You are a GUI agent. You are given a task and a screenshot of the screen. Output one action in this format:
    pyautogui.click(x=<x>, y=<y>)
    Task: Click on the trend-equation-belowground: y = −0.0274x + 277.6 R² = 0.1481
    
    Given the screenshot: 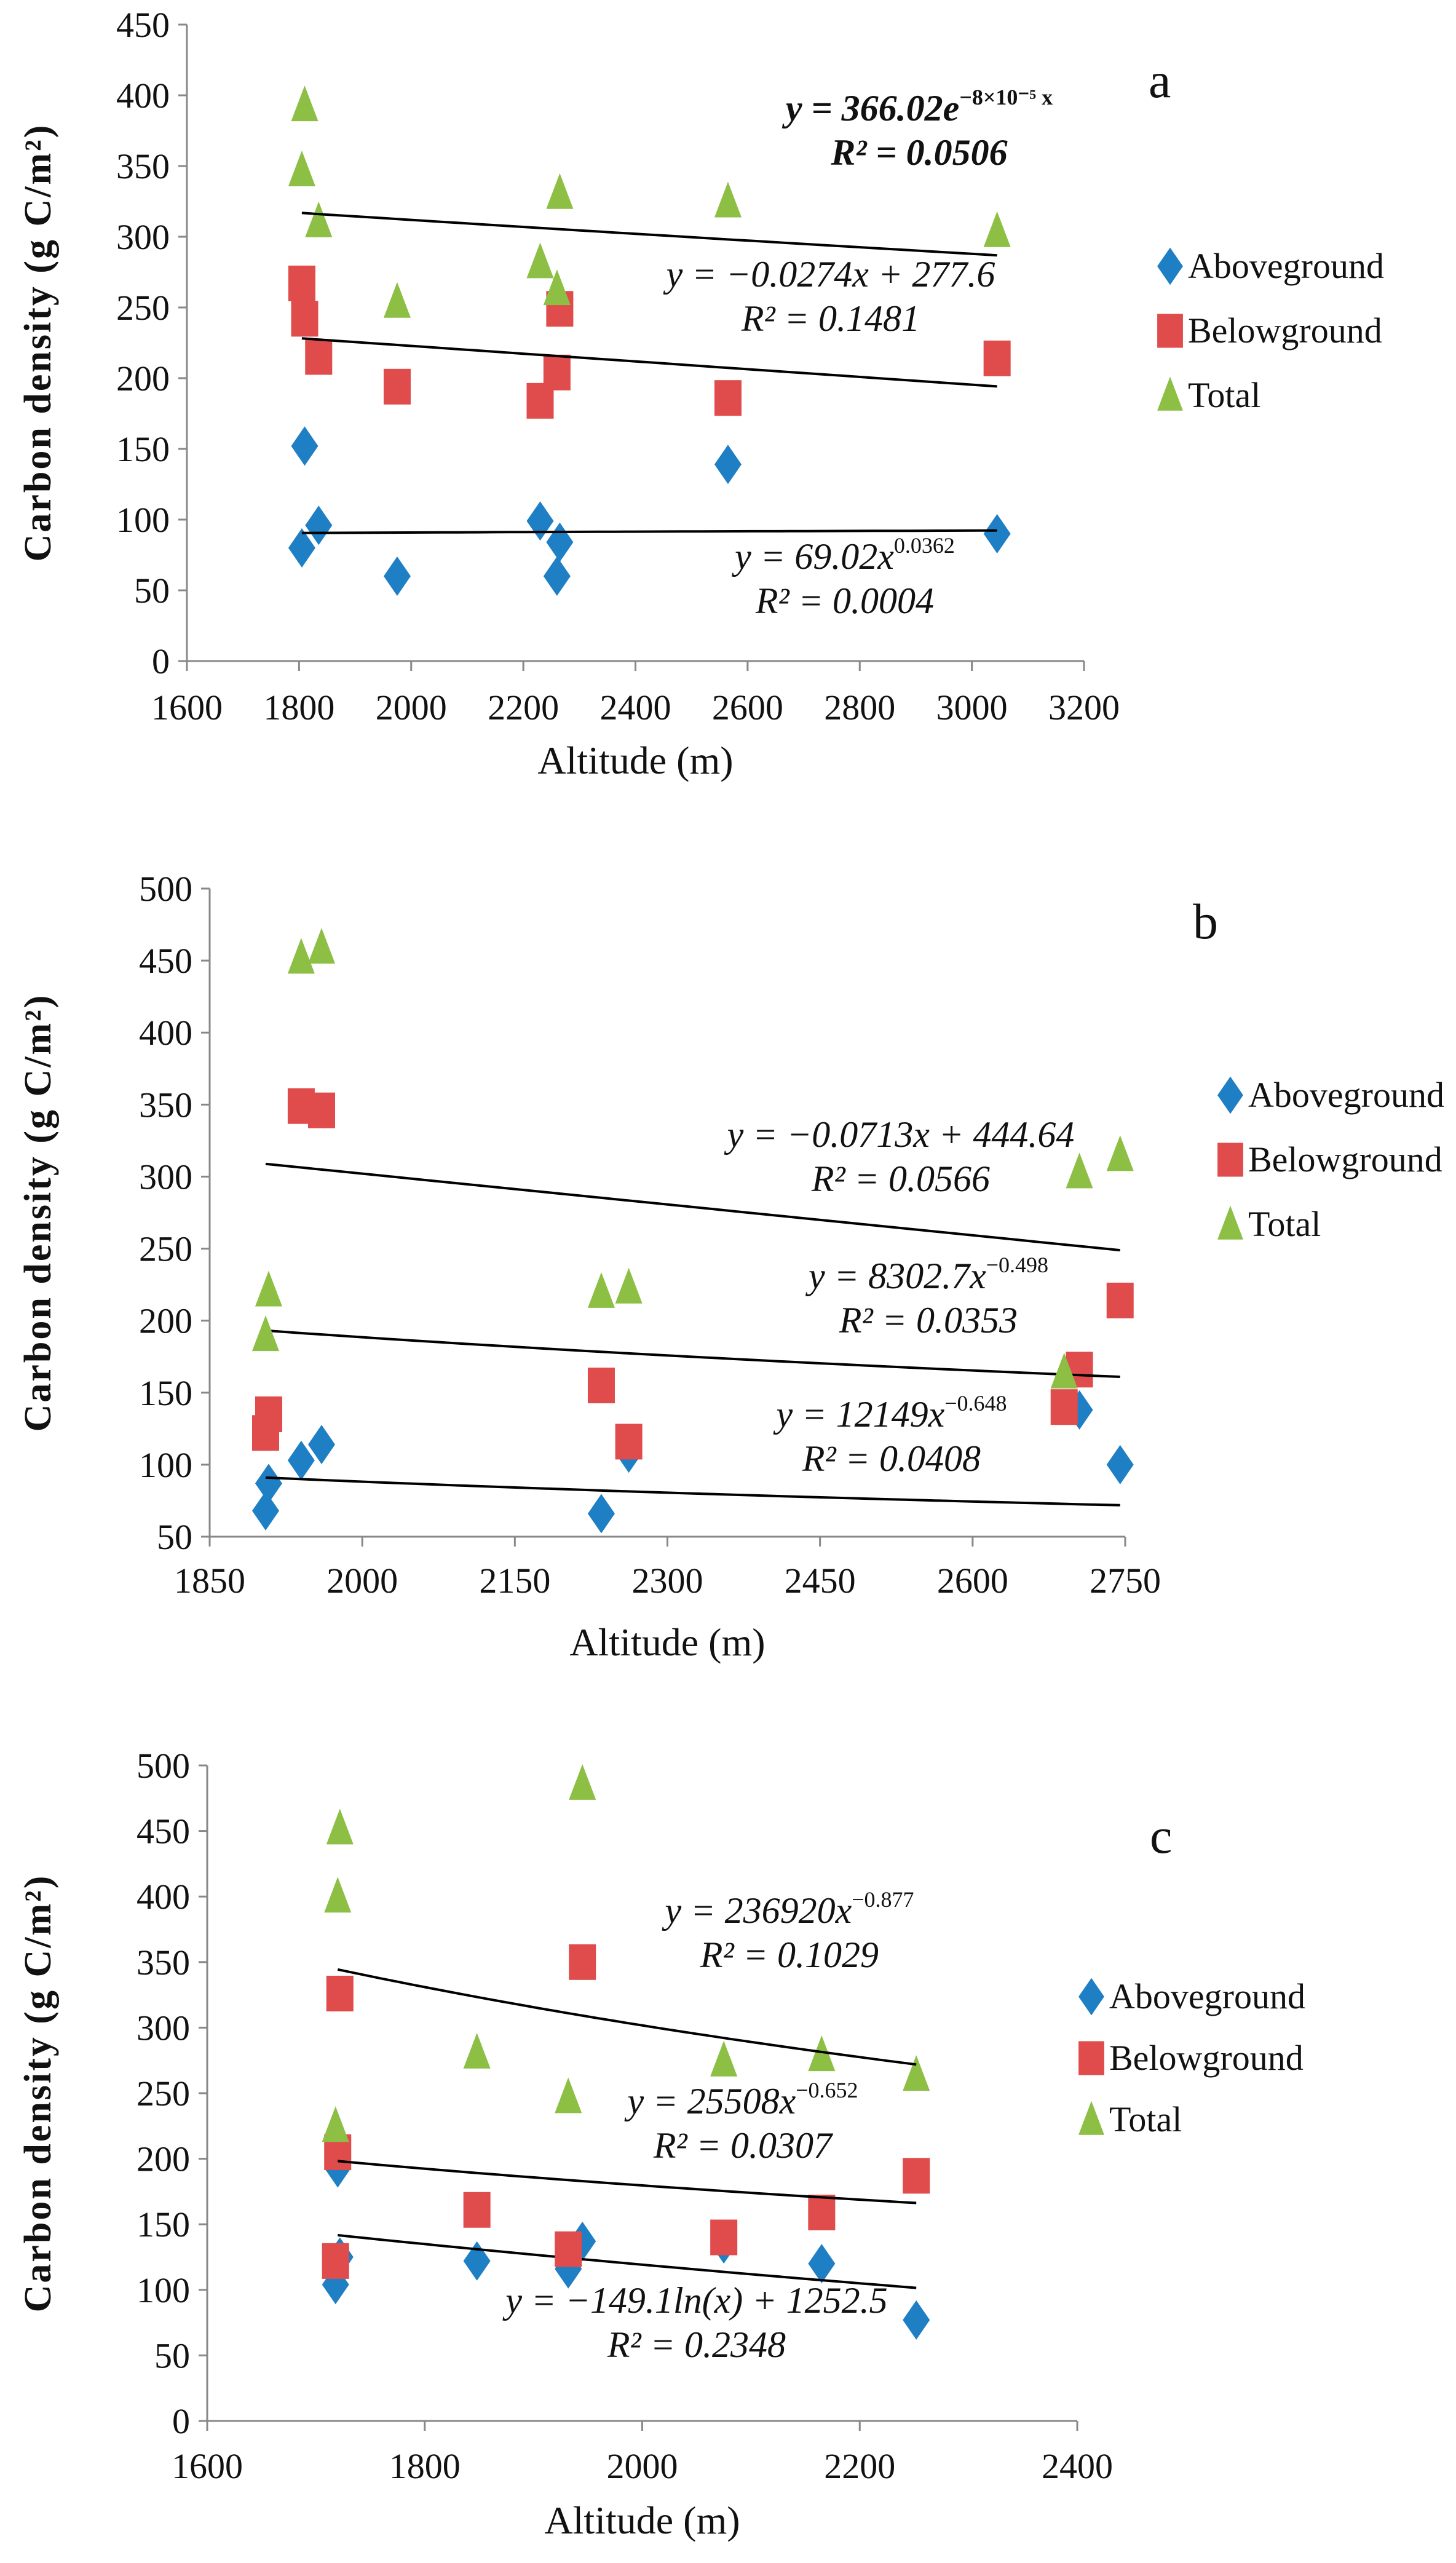 What is the action you would take?
    pyautogui.click(x=831, y=296)
    